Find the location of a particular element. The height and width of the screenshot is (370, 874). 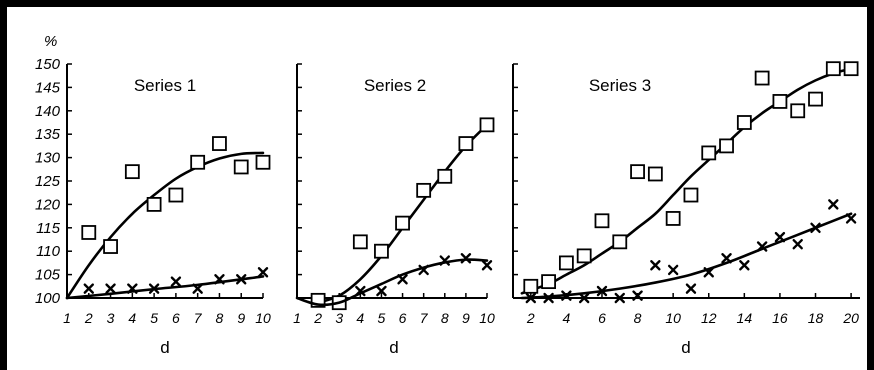

y-tick-label: 130 is located at coordinates (48, 158).